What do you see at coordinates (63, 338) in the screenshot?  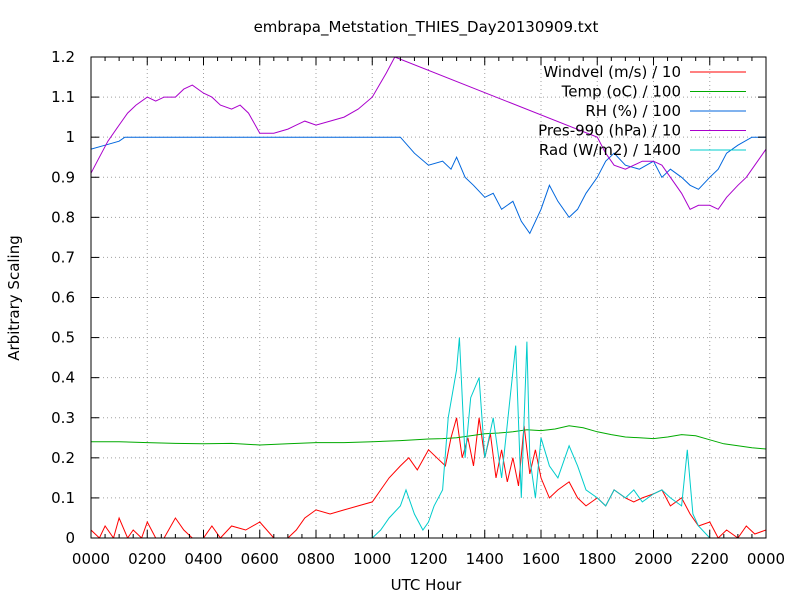 I see `y-tick-label: 0.5` at bounding box center [63, 338].